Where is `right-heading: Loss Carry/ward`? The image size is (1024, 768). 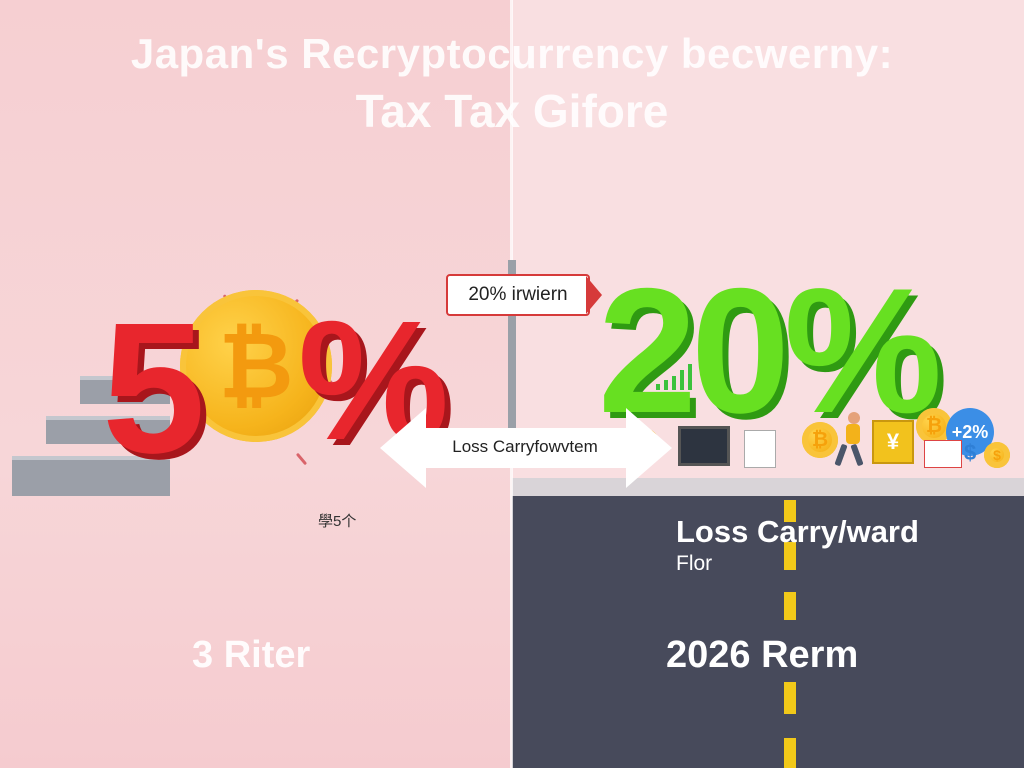 right-heading: Loss Carry/ward is located at coordinates (797, 531).